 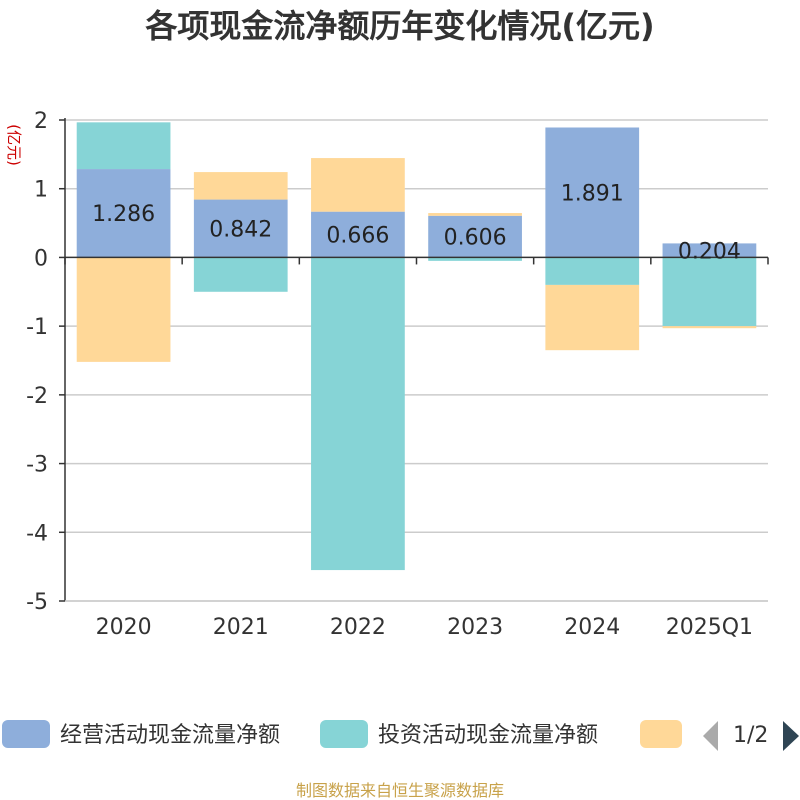 What do you see at coordinates (37, 396) in the screenshot?
I see `y-tick-label: -2` at bounding box center [37, 396].